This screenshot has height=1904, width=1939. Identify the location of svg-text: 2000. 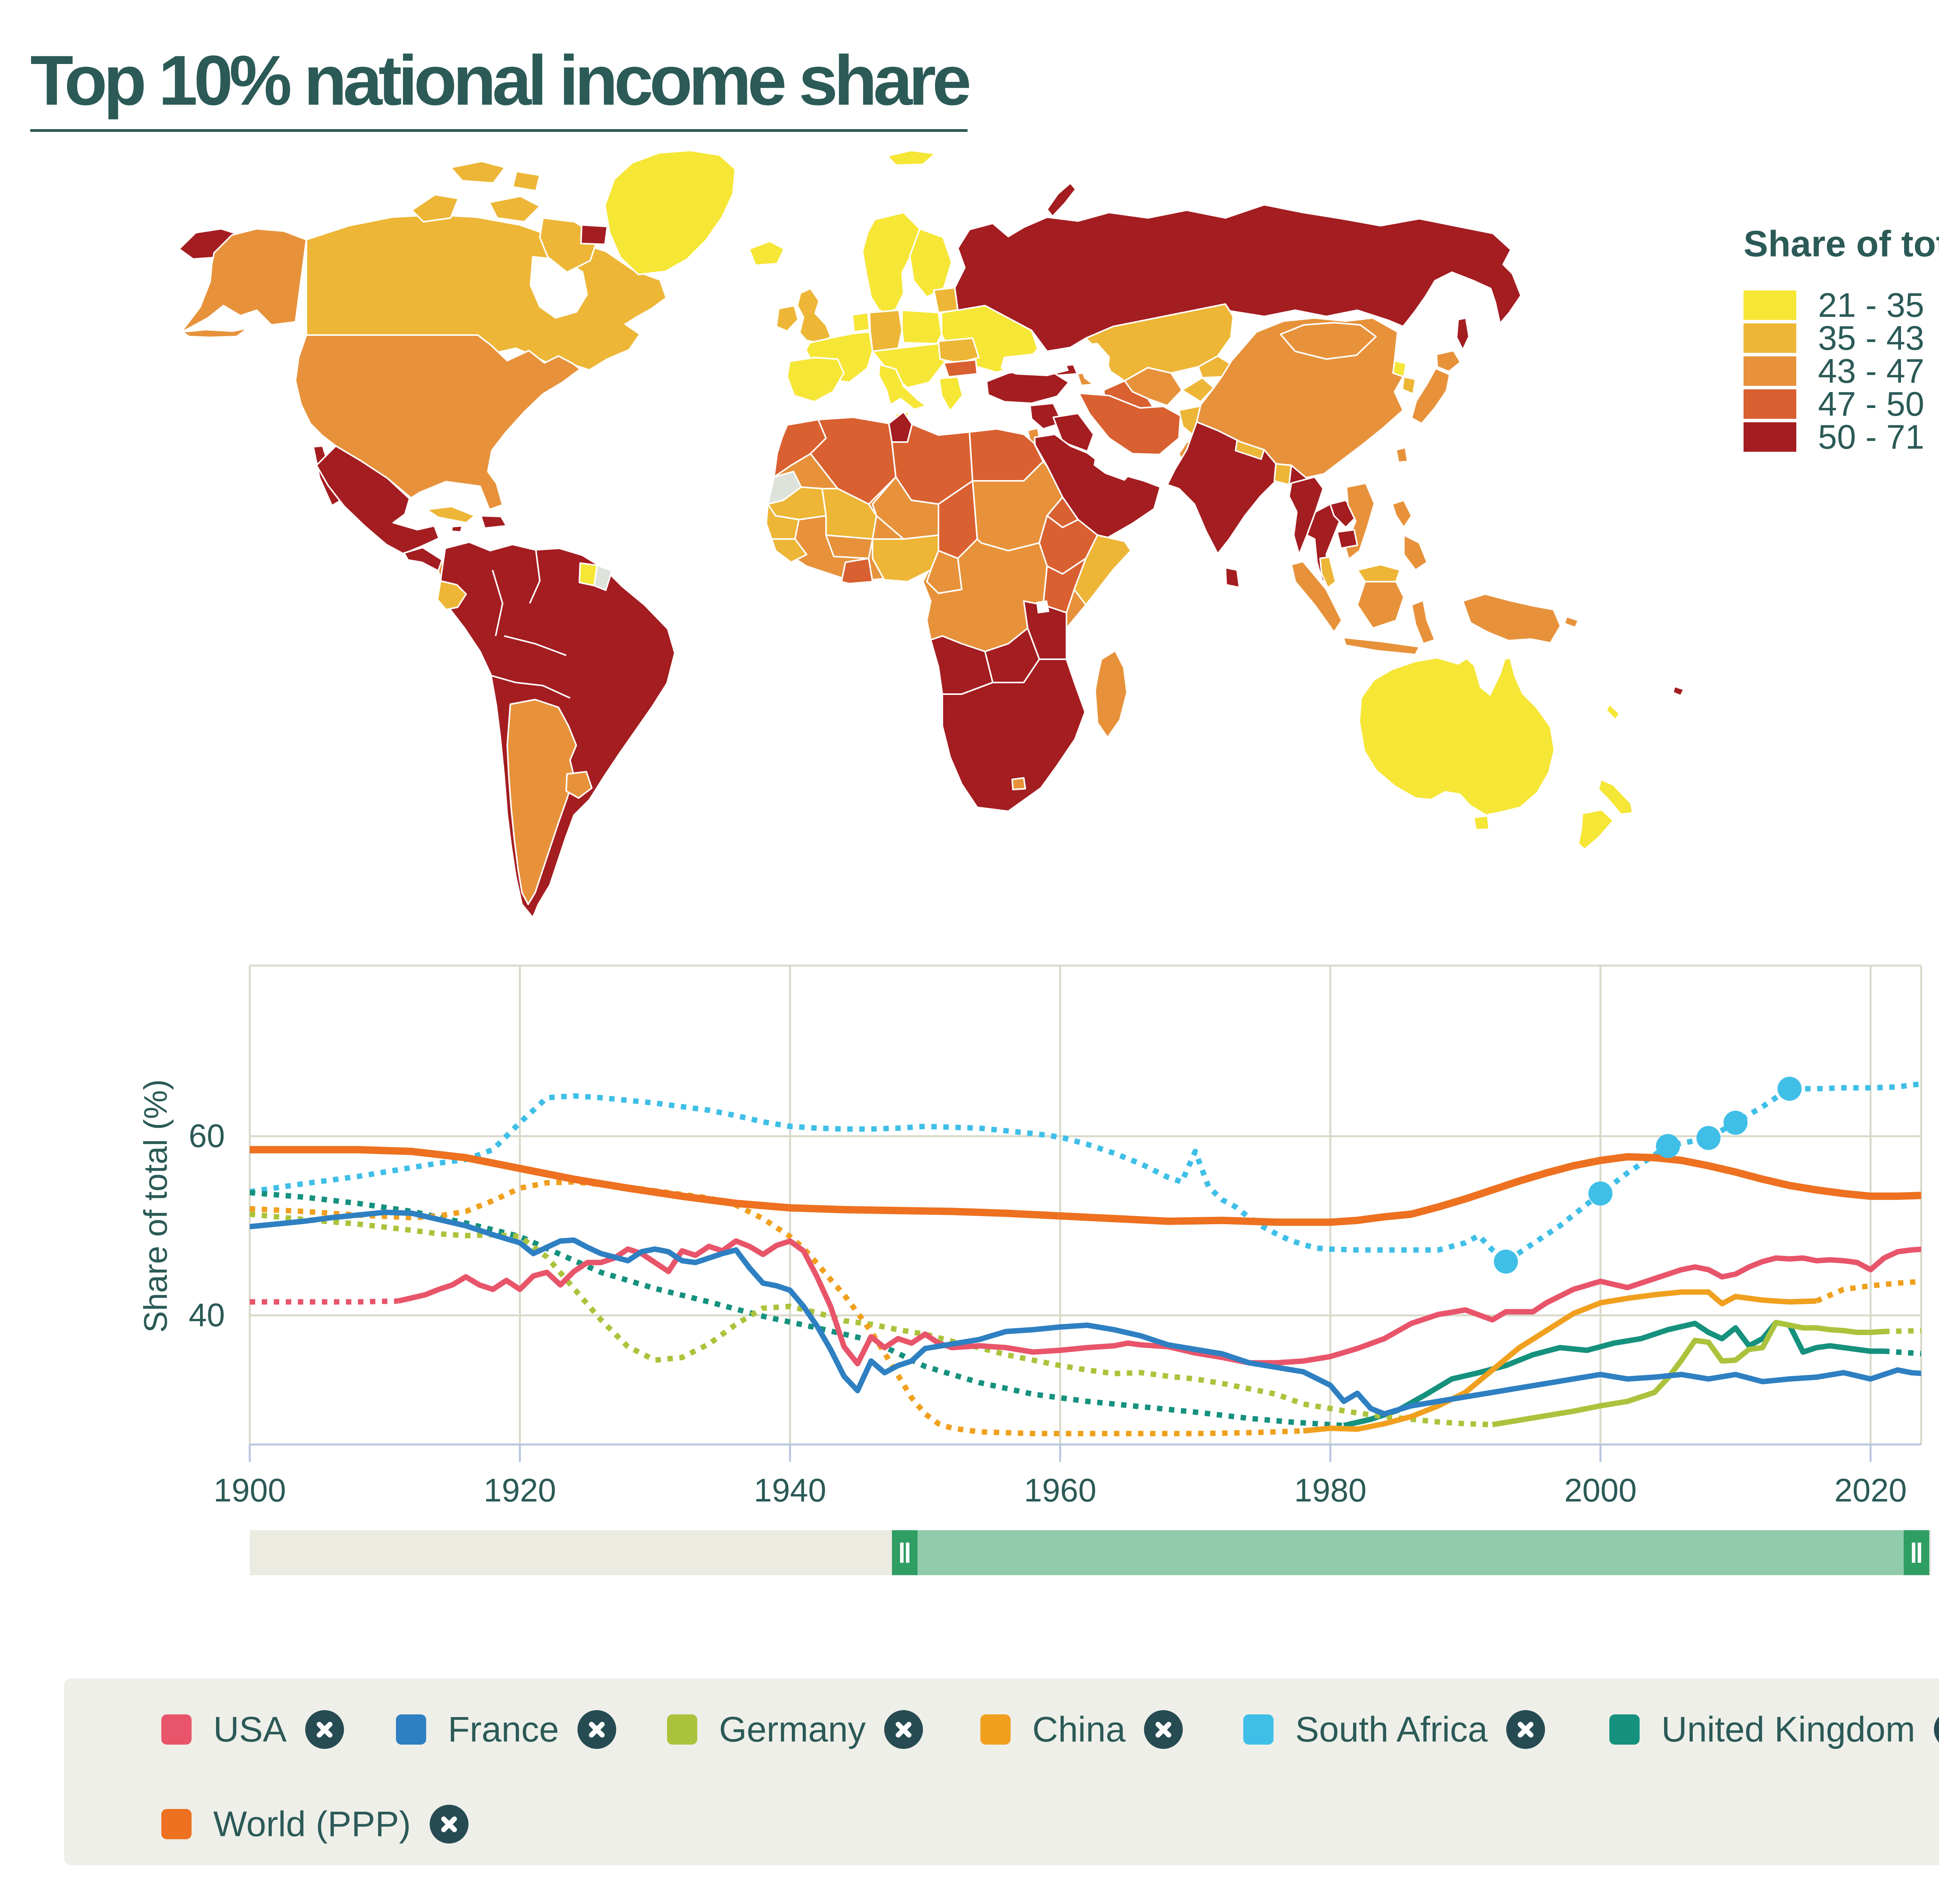
(1600, 1490).